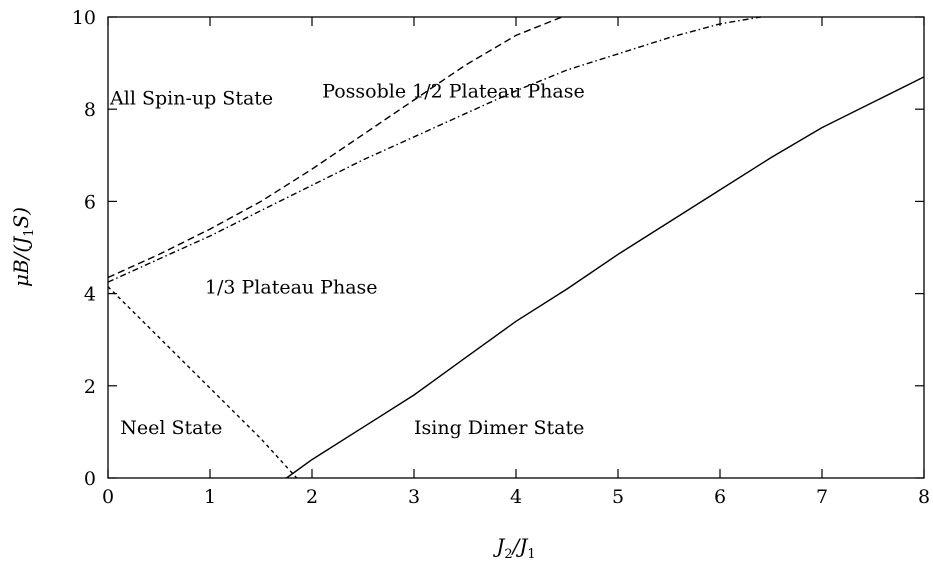  What do you see at coordinates (90, 202) in the screenshot?
I see `y-tick-label: 6` at bounding box center [90, 202].